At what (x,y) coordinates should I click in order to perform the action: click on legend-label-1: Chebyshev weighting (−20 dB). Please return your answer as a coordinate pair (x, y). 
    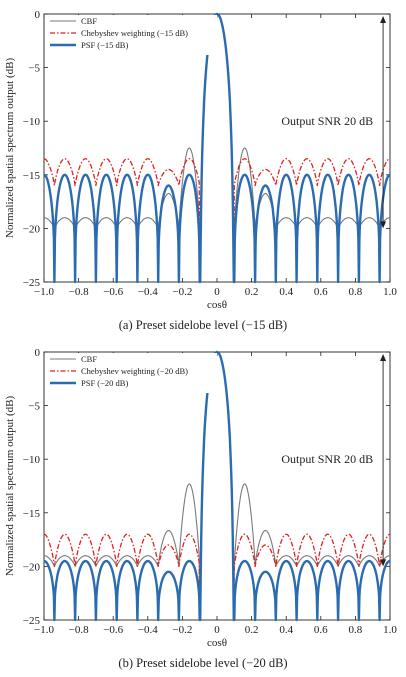
    Looking at the image, I should click on (134, 371).